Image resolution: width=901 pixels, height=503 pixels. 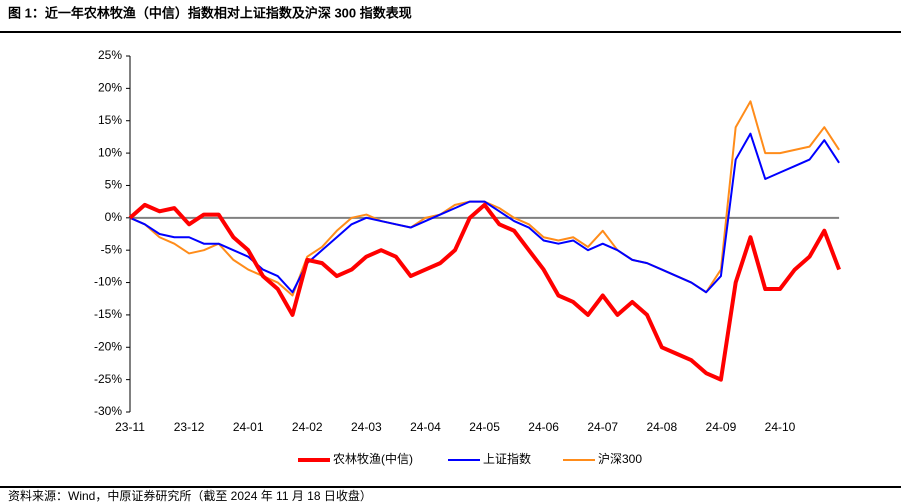 What do you see at coordinates (507, 458) in the screenshot?
I see `legend-label: 上证指数` at bounding box center [507, 458].